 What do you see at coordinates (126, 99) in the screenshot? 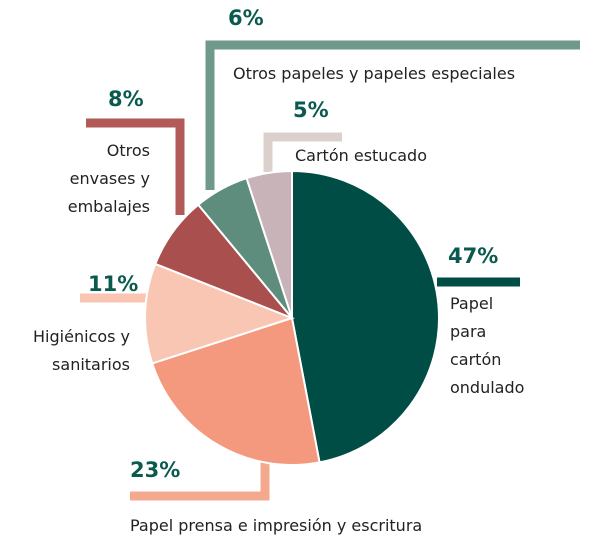
I see `value-label: 8%` at bounding box center [126, 99].